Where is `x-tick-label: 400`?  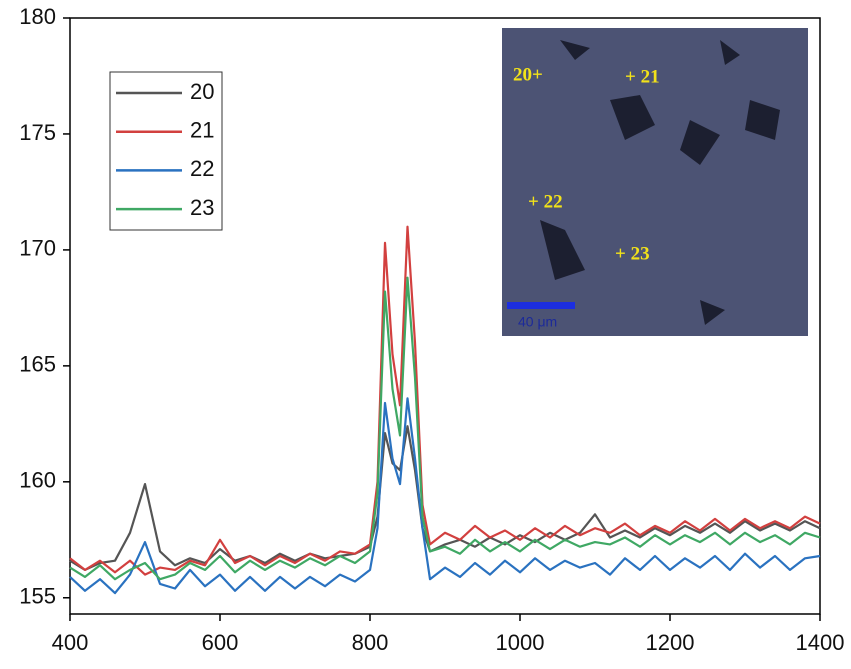 x-tick-label: 400 is located at coordinates (70, 642).